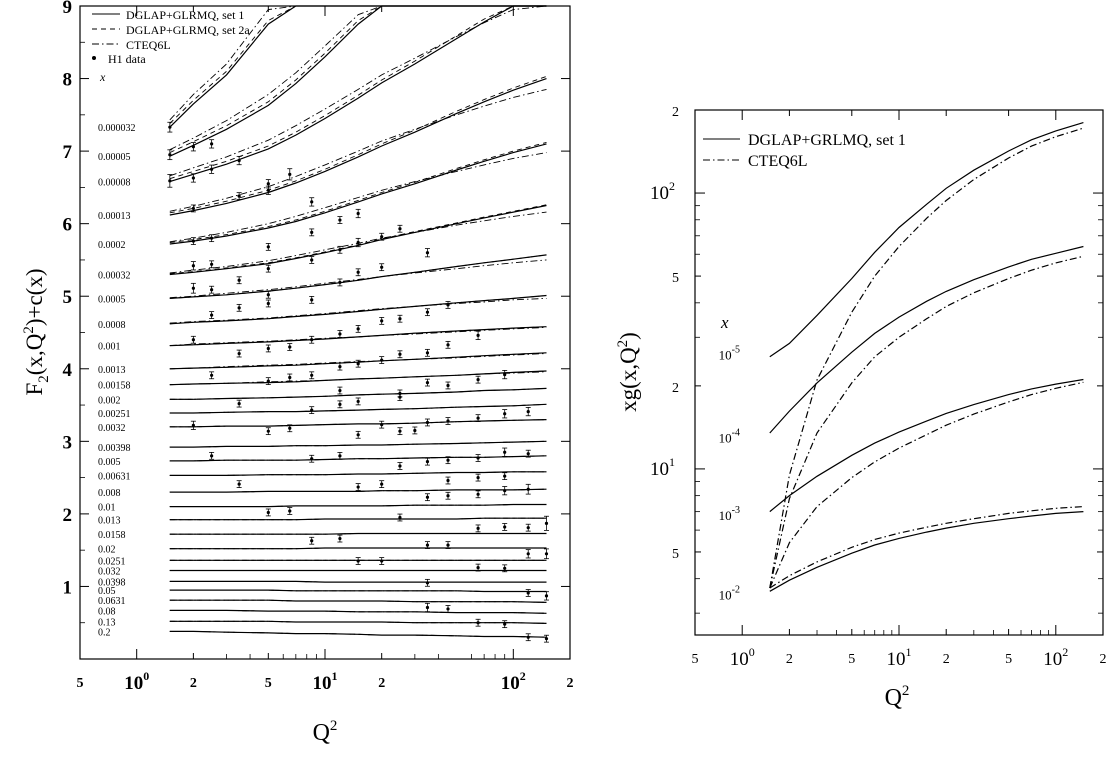 The width and height of the screenshot is (1109, 758). What do you see at coordinates (68, 152) in the screenshot?
I see `f2-y-tick-label: 7` at bounding box center [68, 152].